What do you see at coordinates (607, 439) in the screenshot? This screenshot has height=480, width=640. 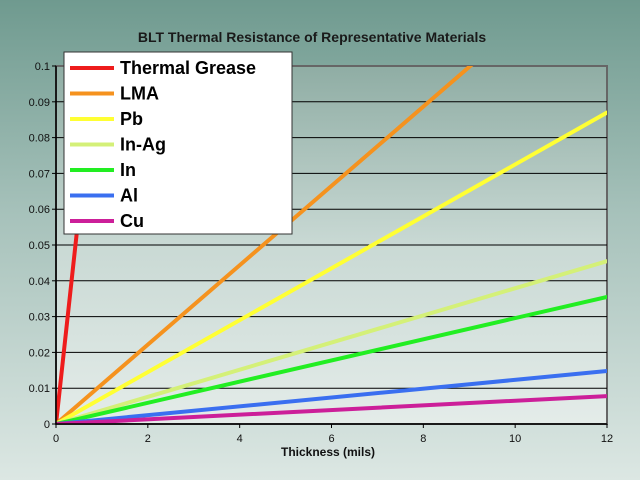 I see `x-tick-label: 12` at bounding box center [607, 439].